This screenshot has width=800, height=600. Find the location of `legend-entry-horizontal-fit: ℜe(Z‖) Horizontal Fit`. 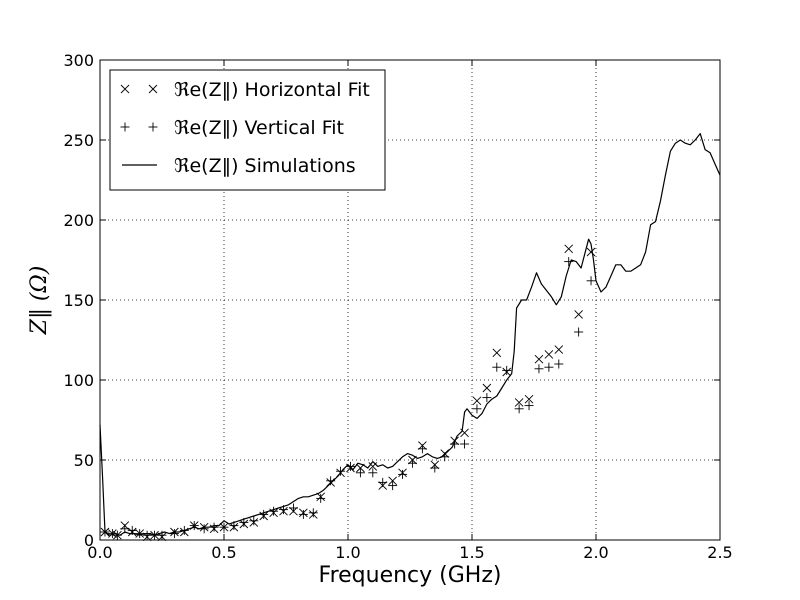

legend-entry-horizontal-fit: ℜe(Z‖) Horizontal Fit is located at coordinates (245, 90).